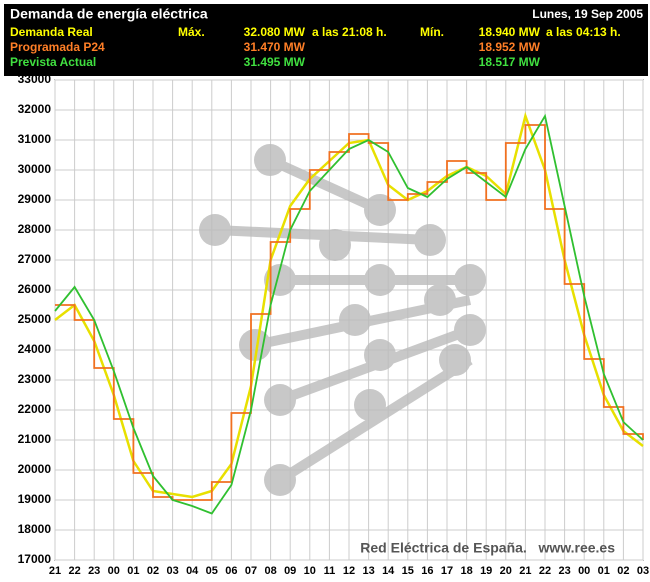 The height and width of the screenshot is (582, 650). Describe the element at coordinates (191, 32) in the screenshot. I see `max-label: Máx.` at that location.